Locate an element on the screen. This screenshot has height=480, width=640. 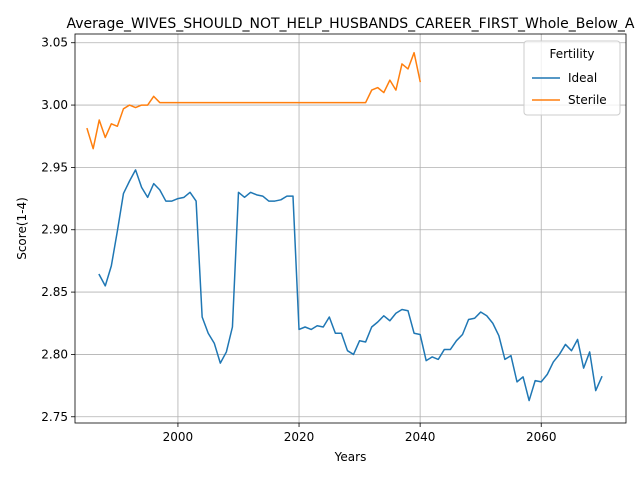
x-tick-label: 2060 is located at coordinates (541, 437).